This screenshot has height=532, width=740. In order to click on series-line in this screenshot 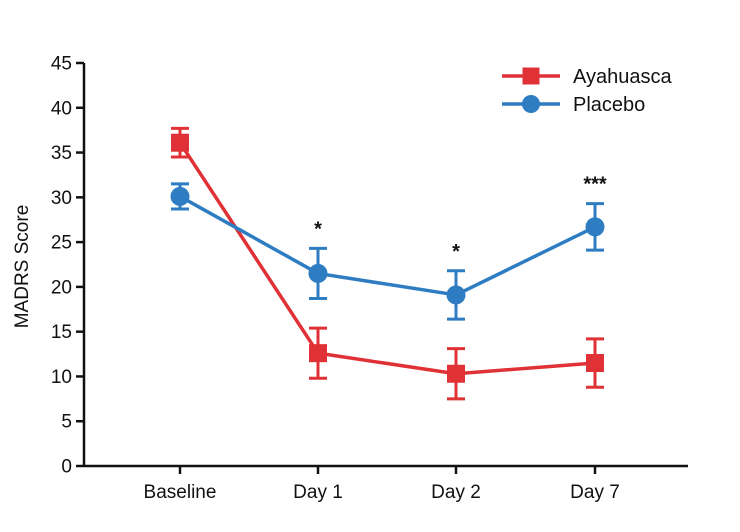, I will do `click(387, 245)`.